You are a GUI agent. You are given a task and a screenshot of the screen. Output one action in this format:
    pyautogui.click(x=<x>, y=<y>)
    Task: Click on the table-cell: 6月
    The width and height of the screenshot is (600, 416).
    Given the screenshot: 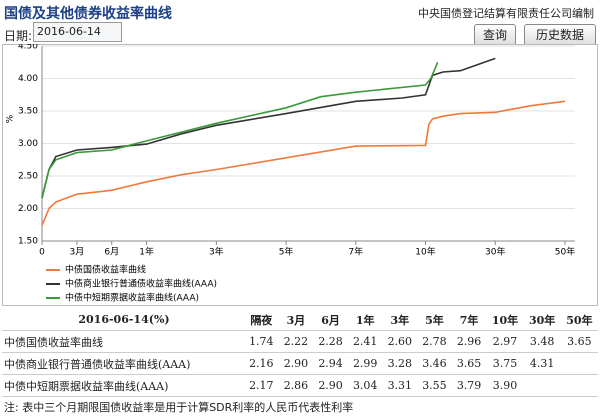 What is the action you would take?
    pyautogui.click(x=330, y=320)
    